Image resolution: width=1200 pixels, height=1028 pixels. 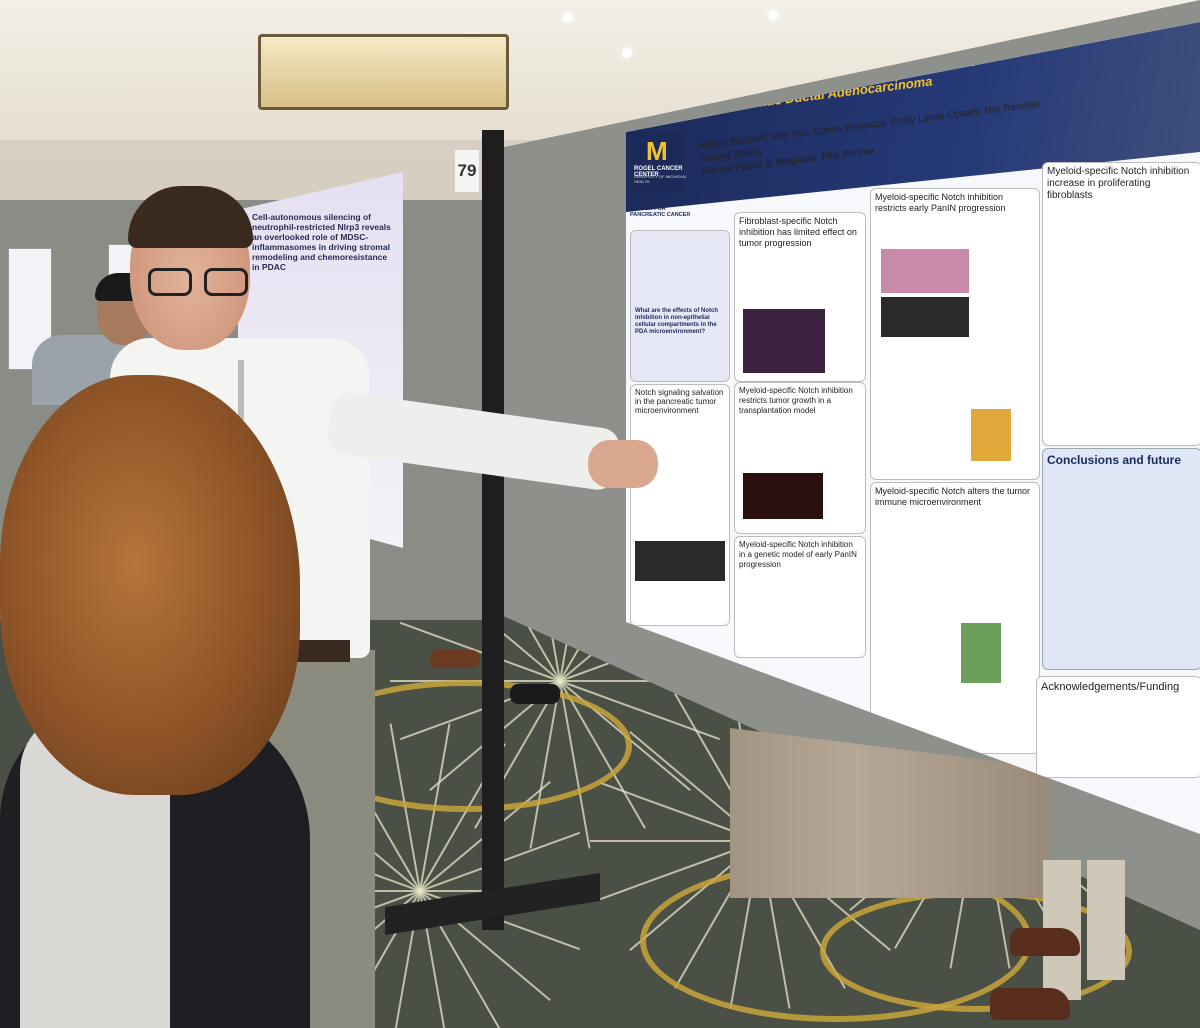 I want to click on attendee-legs, so click(x=1062, y=944).